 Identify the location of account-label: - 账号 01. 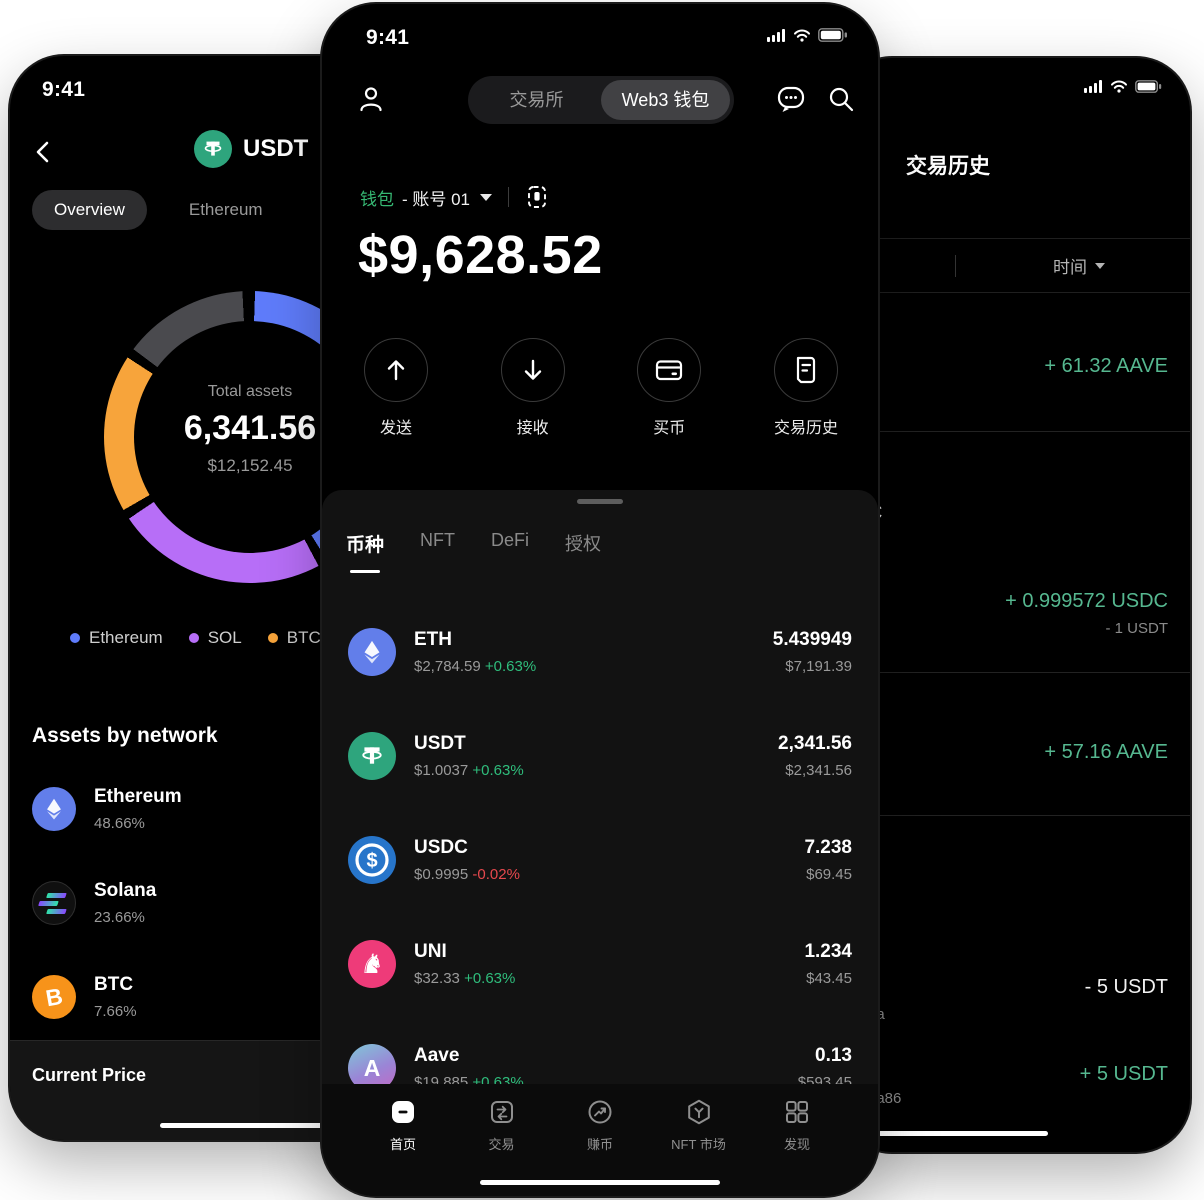
(436, 199).